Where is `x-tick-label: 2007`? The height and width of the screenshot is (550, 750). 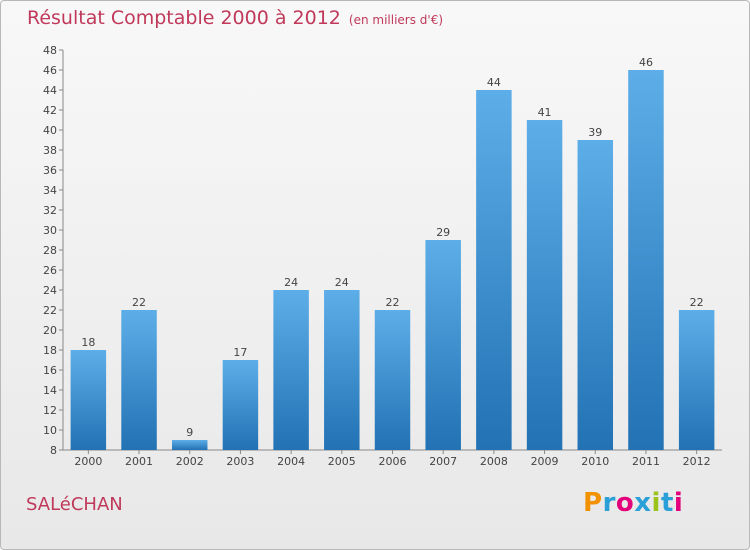 x-tick-label: 2007 is located at coordinates (443, 461).